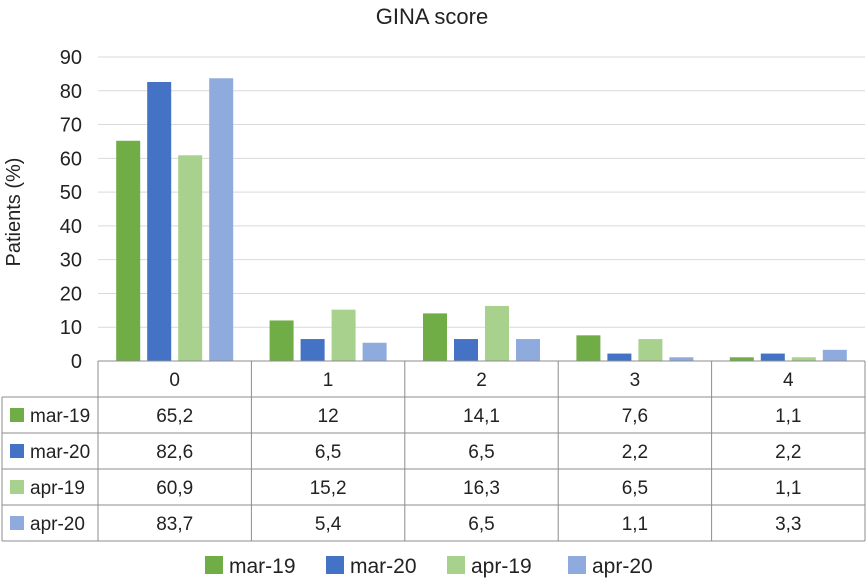 This screenshot has width=867, height=579. Describe the element at coordinates (635, 380) in the screenshot. I see `x-tick-label: 3` at that location.